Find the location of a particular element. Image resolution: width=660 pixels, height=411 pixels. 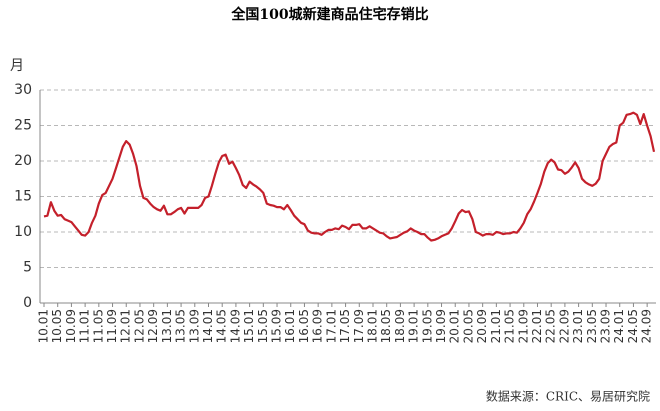

x-tick-label: 18.05 is located at coordinates (386, 326).